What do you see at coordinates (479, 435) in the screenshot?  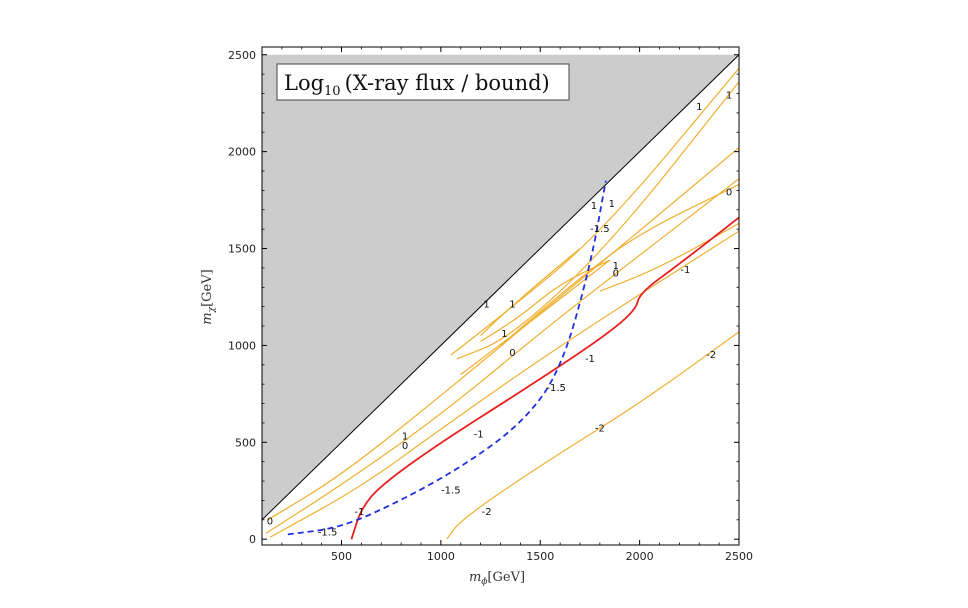 I see `contour-label-19: -1` at bounding box center [479, 435].